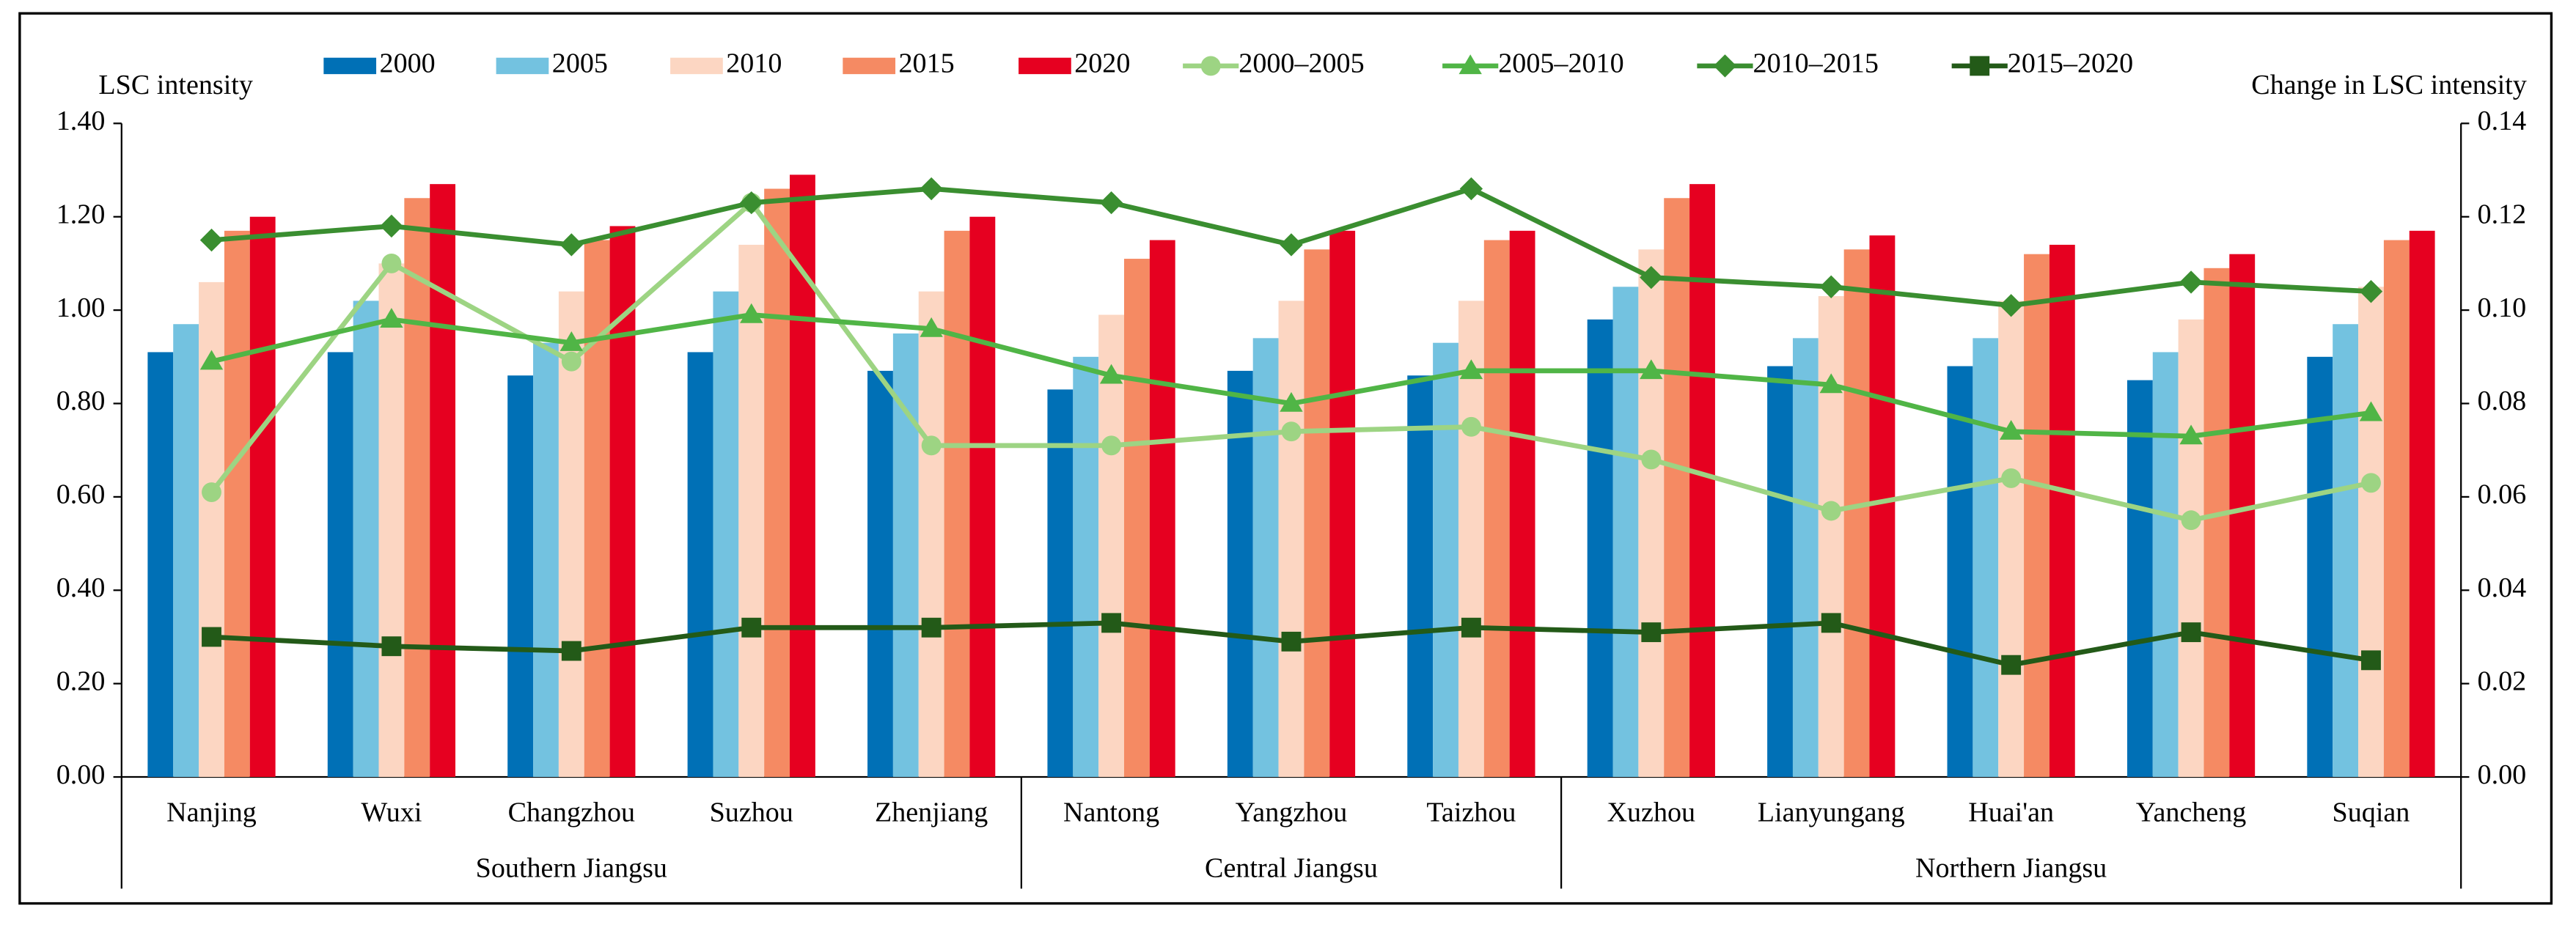 The image size is (2576, 925). Describe the element at coordinates (1652, 813) in the screenshot. I see `x-tick-label: Xuzhou` at that location.